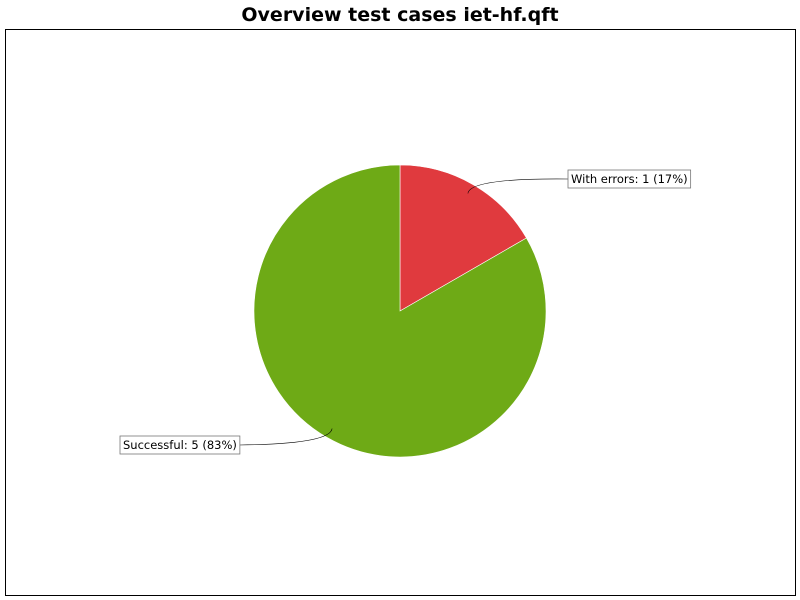 The height and width of the screenshot is (600, 800). I want to click on chart-title: Overview test cases iet-hf.qft, so click(400, 15).